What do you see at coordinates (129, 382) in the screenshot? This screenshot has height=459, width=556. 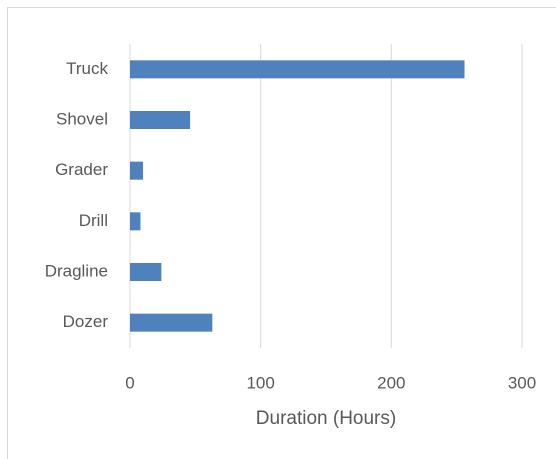 I see `x-tick-label: 0` at bounding box center [129, 382].